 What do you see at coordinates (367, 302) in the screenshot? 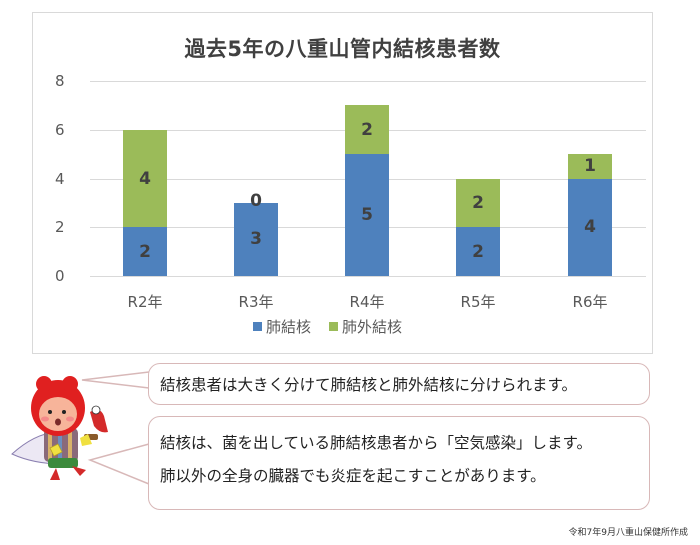
I see `x-tick-label: R4年` at bounding box center [367, 302].